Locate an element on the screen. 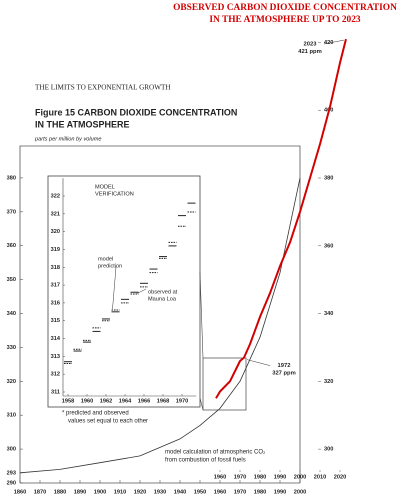 This screenshot has height=500, width=404. y-tick-label: 312 is located at coordinates (55, 375).